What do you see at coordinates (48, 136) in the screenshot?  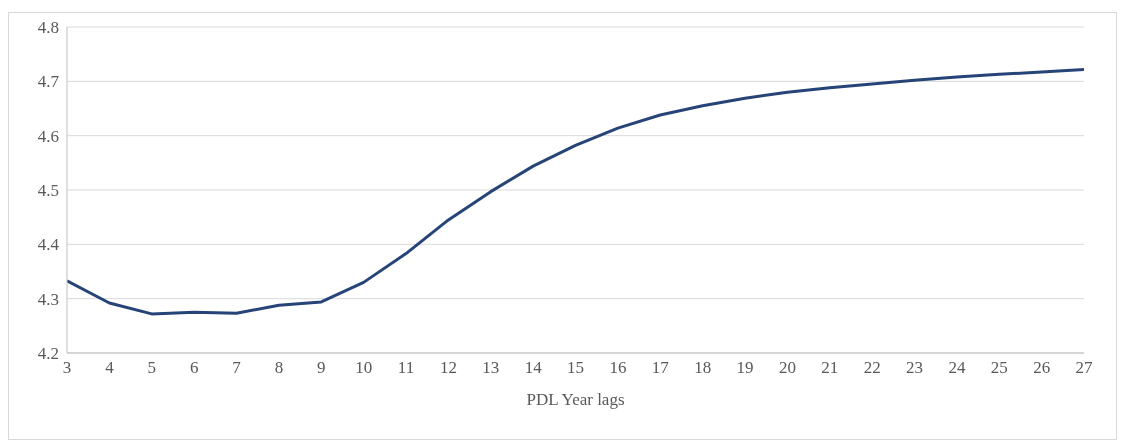 I see `y-tick-label: 4.6` at bounding box center [48, 136].